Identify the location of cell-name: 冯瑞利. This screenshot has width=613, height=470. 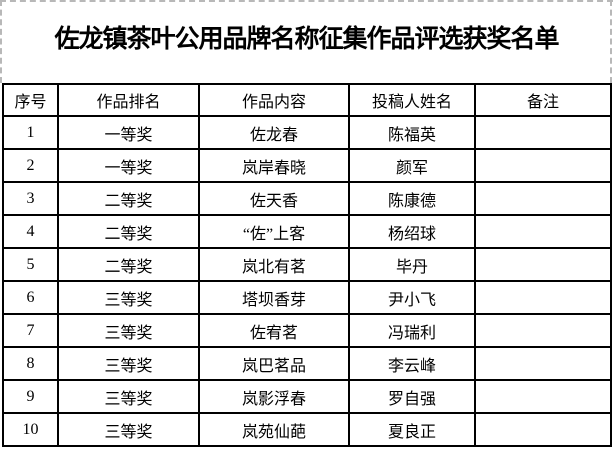
(412, 330).